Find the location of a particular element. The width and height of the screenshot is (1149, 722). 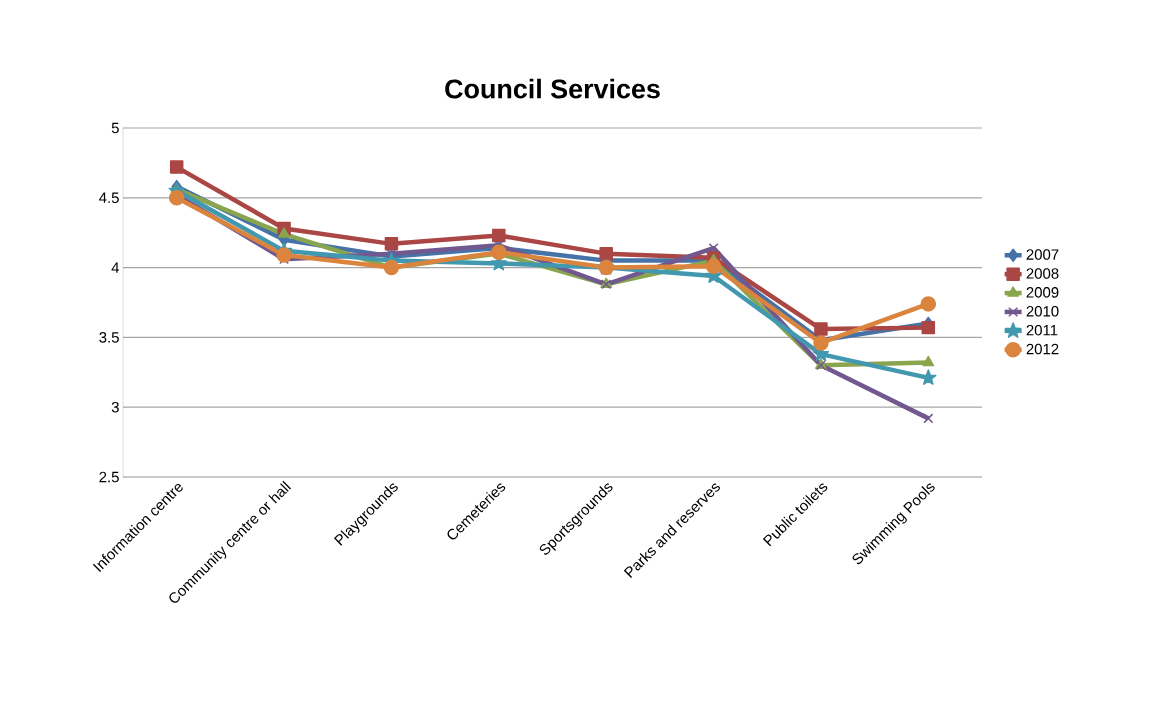

legend-label: 2007 is located at coordinates (1042, 254).